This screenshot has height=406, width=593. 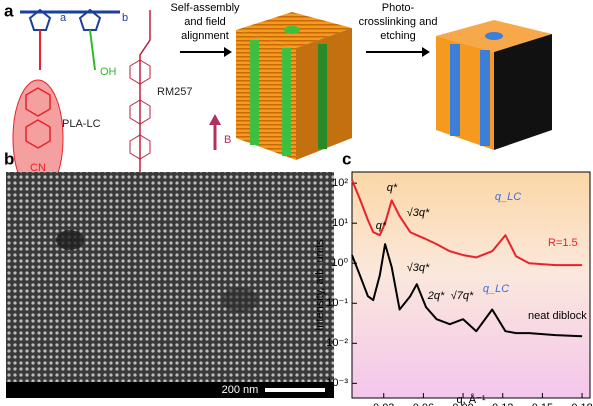 What do you see at coordinates (398, 8) in the screenshot?
I see `step-text: Photo-` at bounding box center [398, 8].